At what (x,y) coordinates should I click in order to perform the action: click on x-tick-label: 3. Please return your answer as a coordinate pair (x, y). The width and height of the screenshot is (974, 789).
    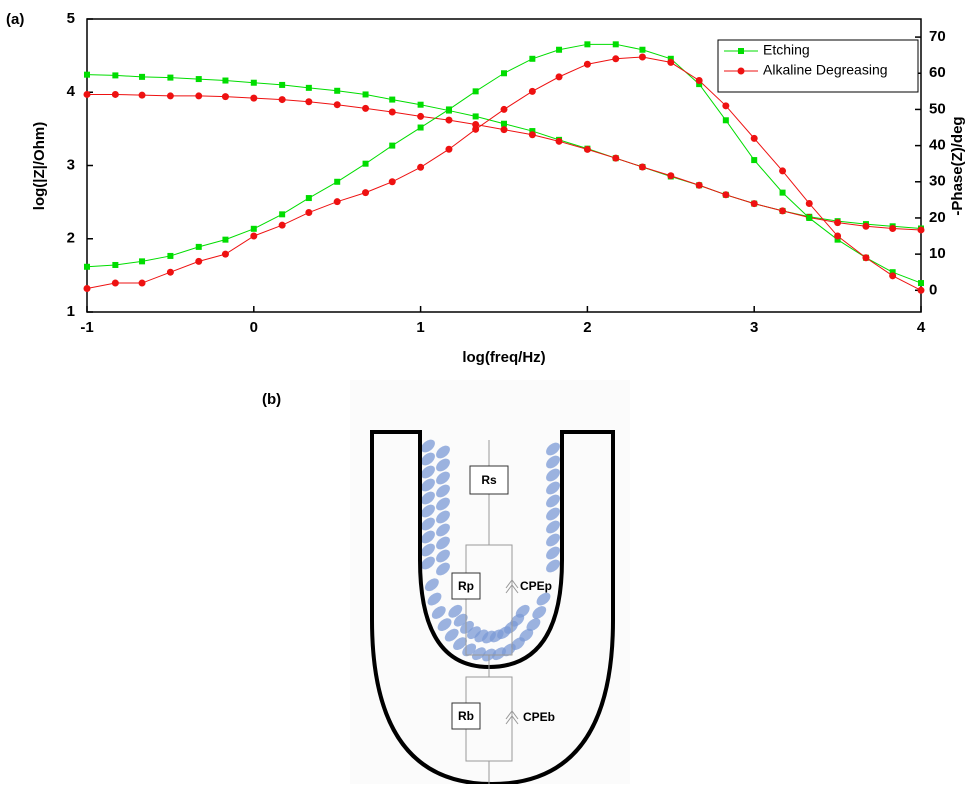
    Looking at the image, I should click on (754, 327).